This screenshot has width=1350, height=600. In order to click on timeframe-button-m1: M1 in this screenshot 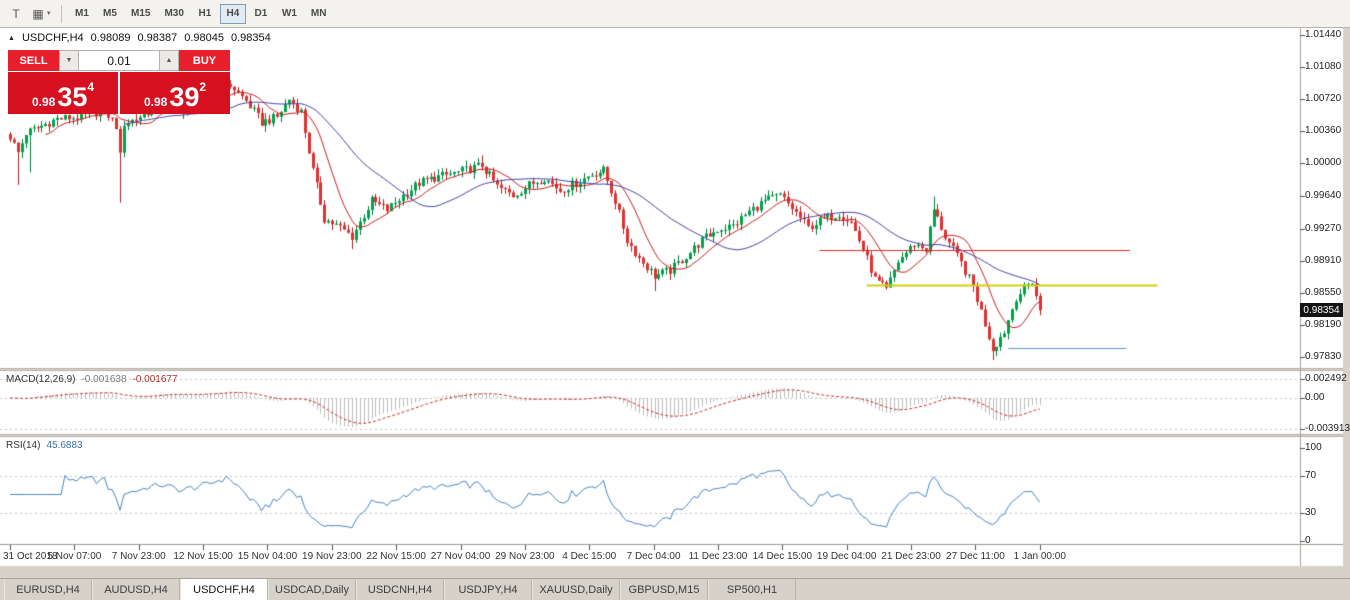, I will do `click(82, 13)`.